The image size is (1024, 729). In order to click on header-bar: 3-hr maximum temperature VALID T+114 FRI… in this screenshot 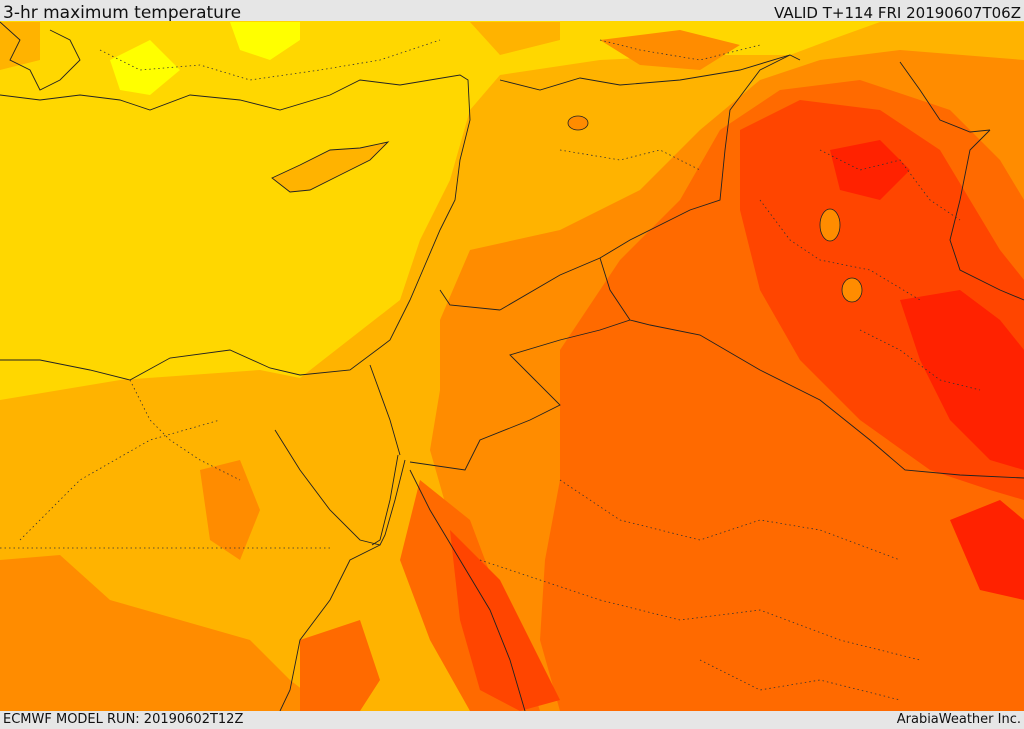, I will do `click(512, 11)`.